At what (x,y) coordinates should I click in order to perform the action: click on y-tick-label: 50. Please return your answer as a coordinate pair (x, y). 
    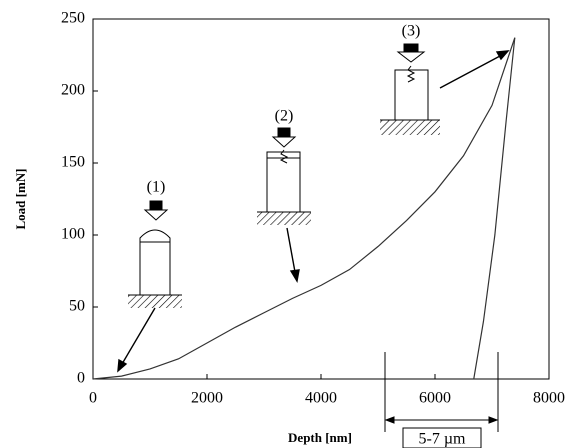
    Looking at the image, I should click on (77, 306).